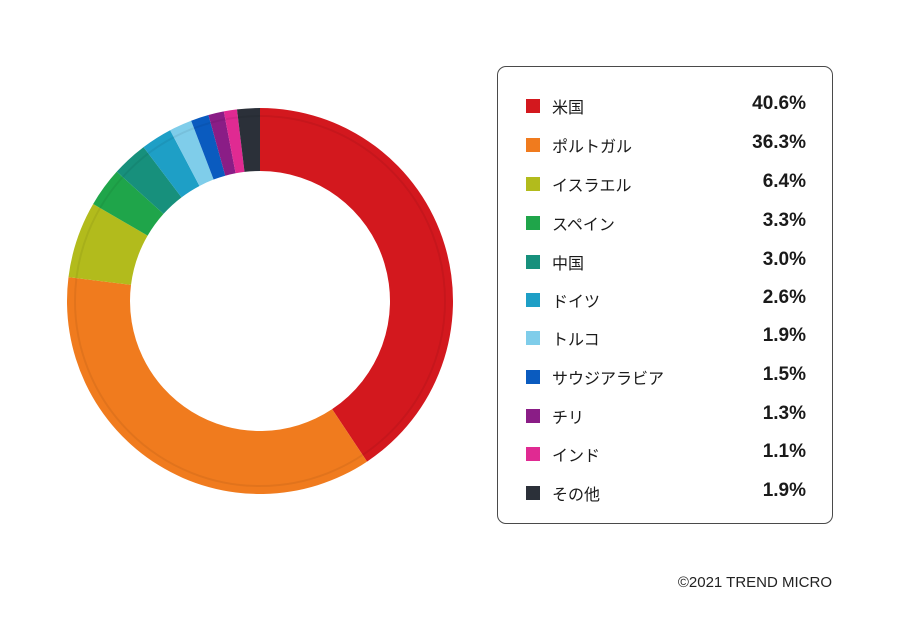  What do you see at coordinates (784, 220) in the screenshot?
I see `legend-value: 3.3%` at bounding box center [784, 220].